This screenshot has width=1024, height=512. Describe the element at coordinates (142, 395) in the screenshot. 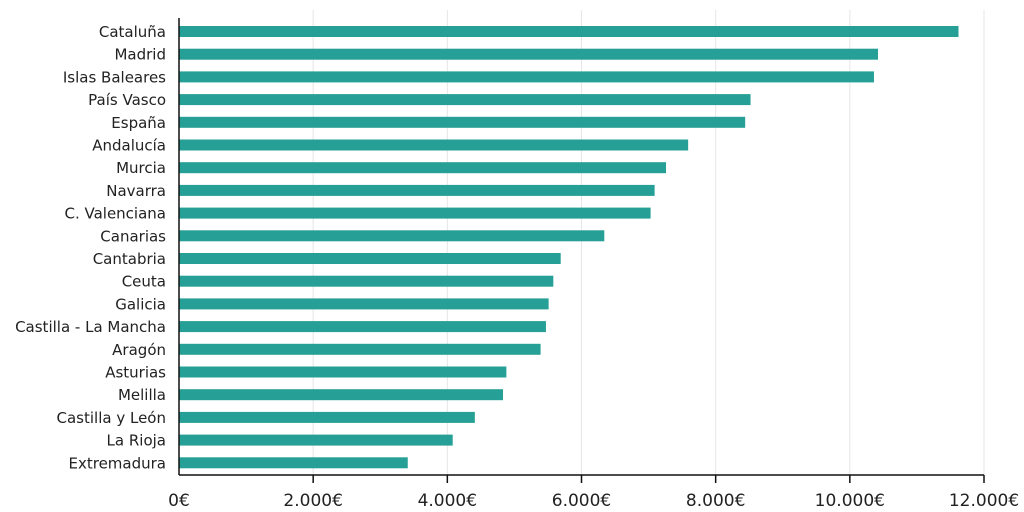

I see `category-label: Melilla` at that location.